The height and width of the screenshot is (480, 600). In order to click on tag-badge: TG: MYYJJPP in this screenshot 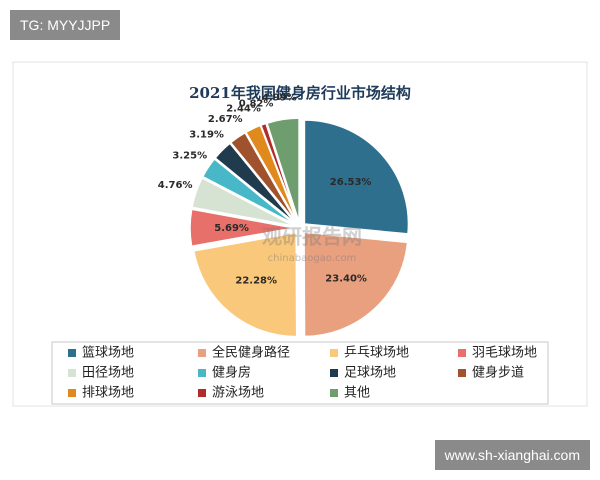, I will do `click(65, 25)`.